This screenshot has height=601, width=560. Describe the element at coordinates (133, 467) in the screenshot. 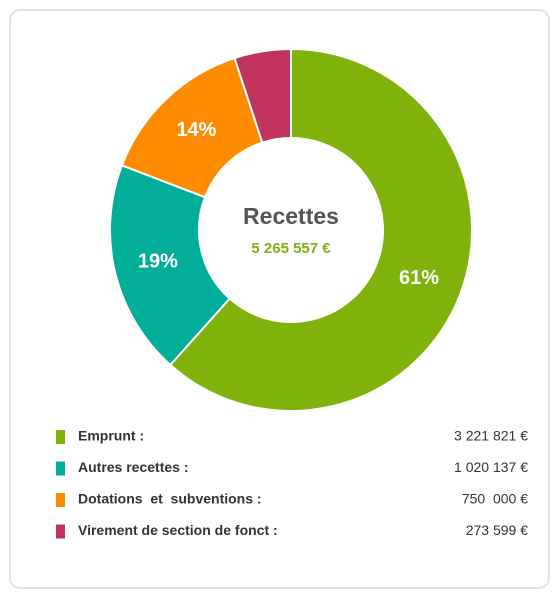

I see `legend-label: Autres recettes :` at that location.